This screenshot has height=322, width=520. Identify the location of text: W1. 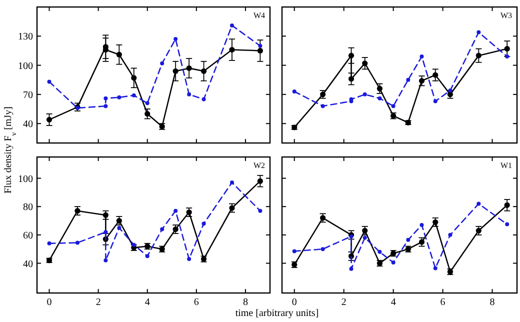
(506, 165).